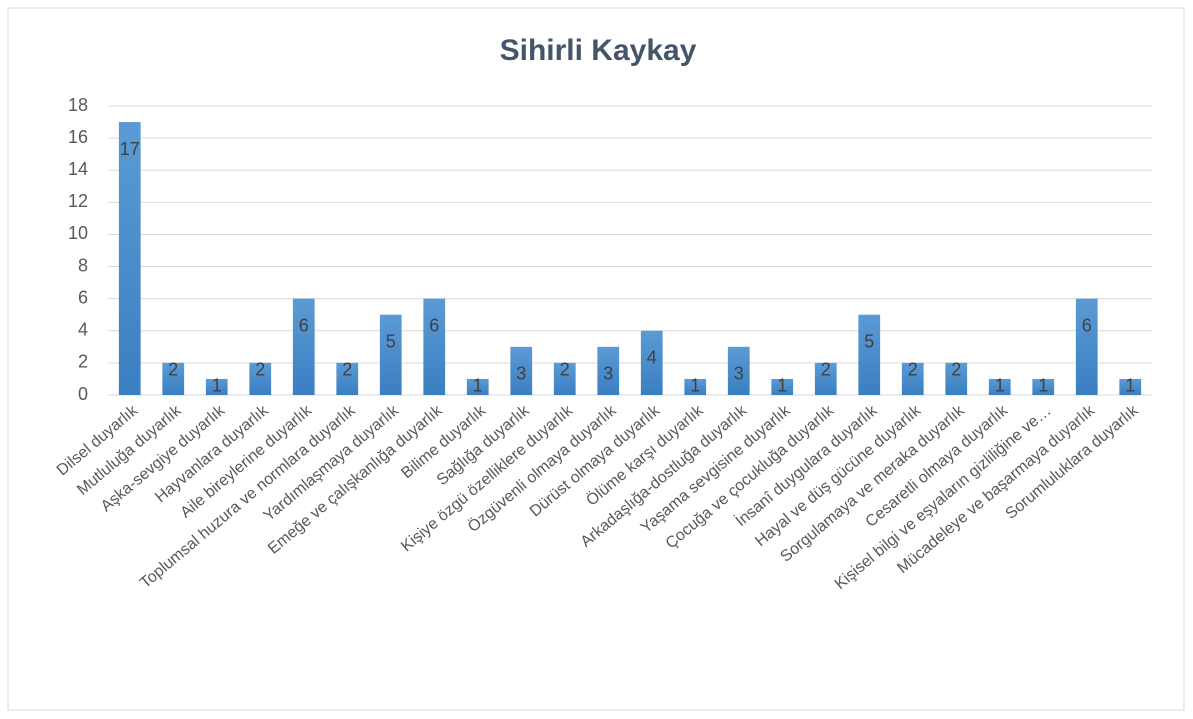 This screenshot has height=719, width=1193. Describe the element at coordinates (652, 358) in the screenshot. I see `data-label: 4` at that location.